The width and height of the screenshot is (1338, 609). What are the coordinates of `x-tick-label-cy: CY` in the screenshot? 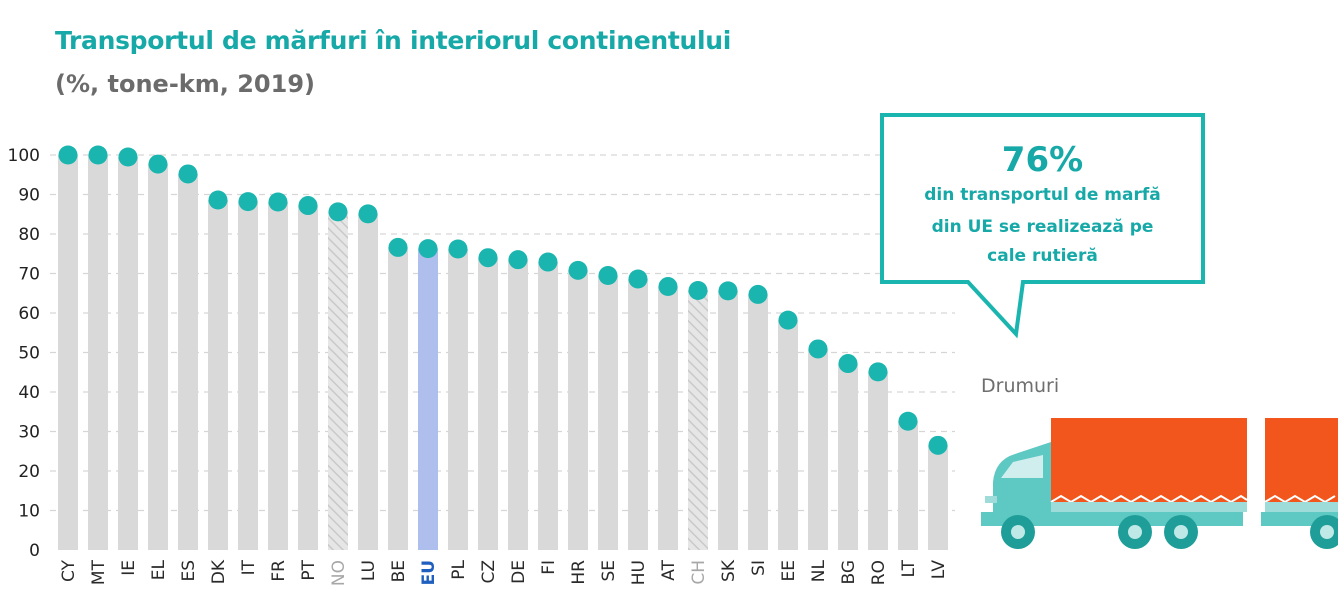 It's located at (69, 570).